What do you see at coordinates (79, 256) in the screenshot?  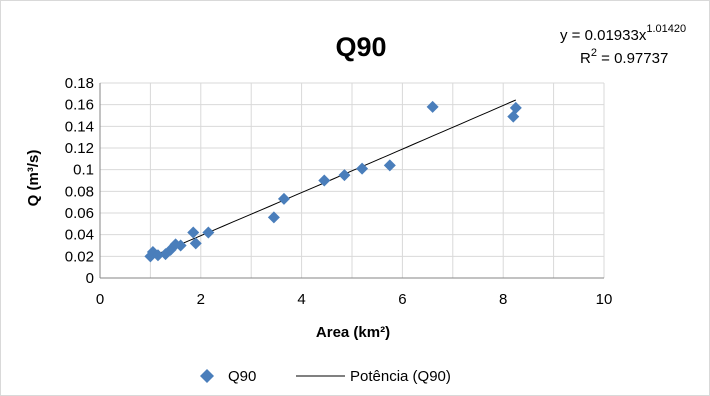 I see `y-tick-label: 0.02` at bounding box center [79, 256].